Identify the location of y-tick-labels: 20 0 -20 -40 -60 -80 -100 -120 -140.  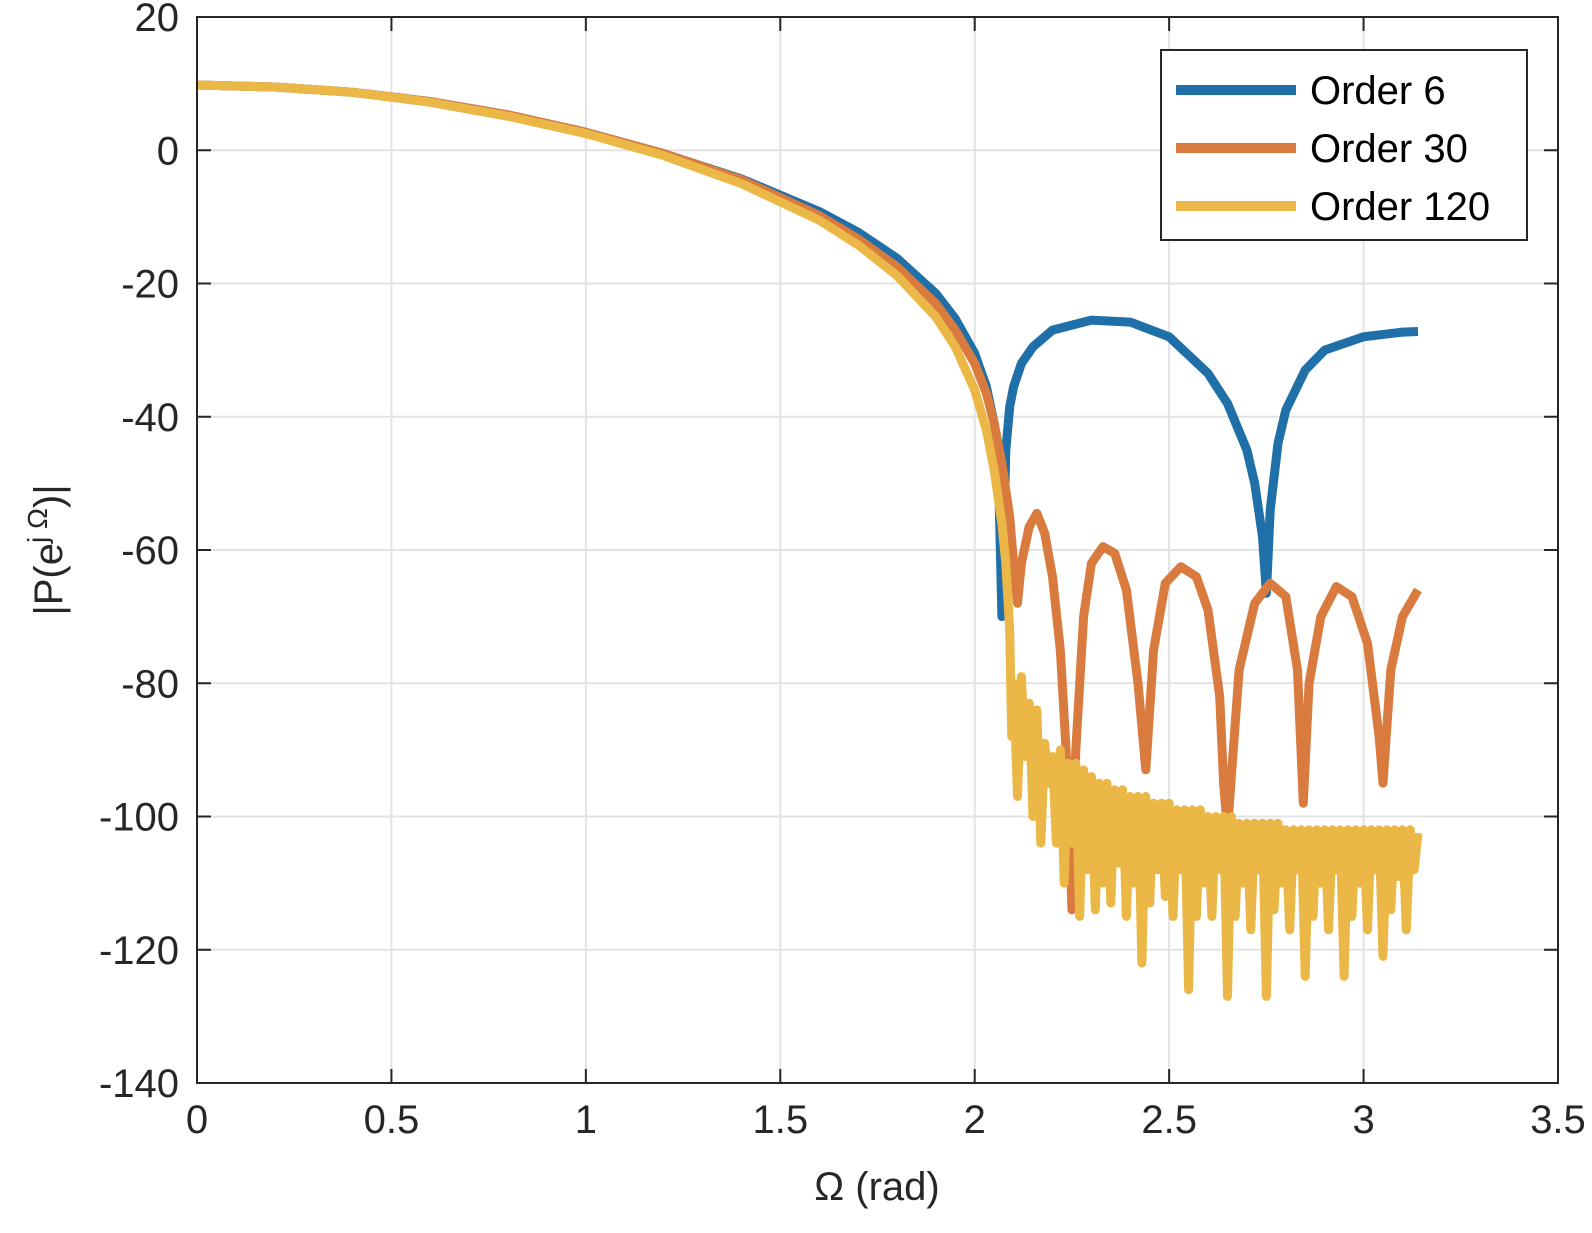
(139, 553).